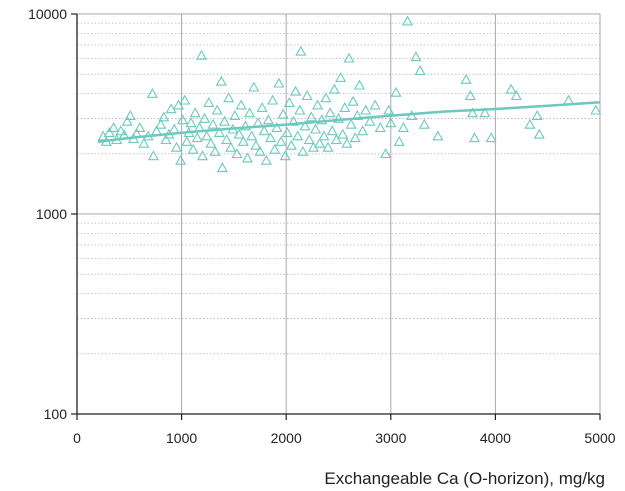 The image size is (625, 491). Describe the element at coordinates (390, 438) in the screenshot. I see `x-tick-label: 3000` at that location.